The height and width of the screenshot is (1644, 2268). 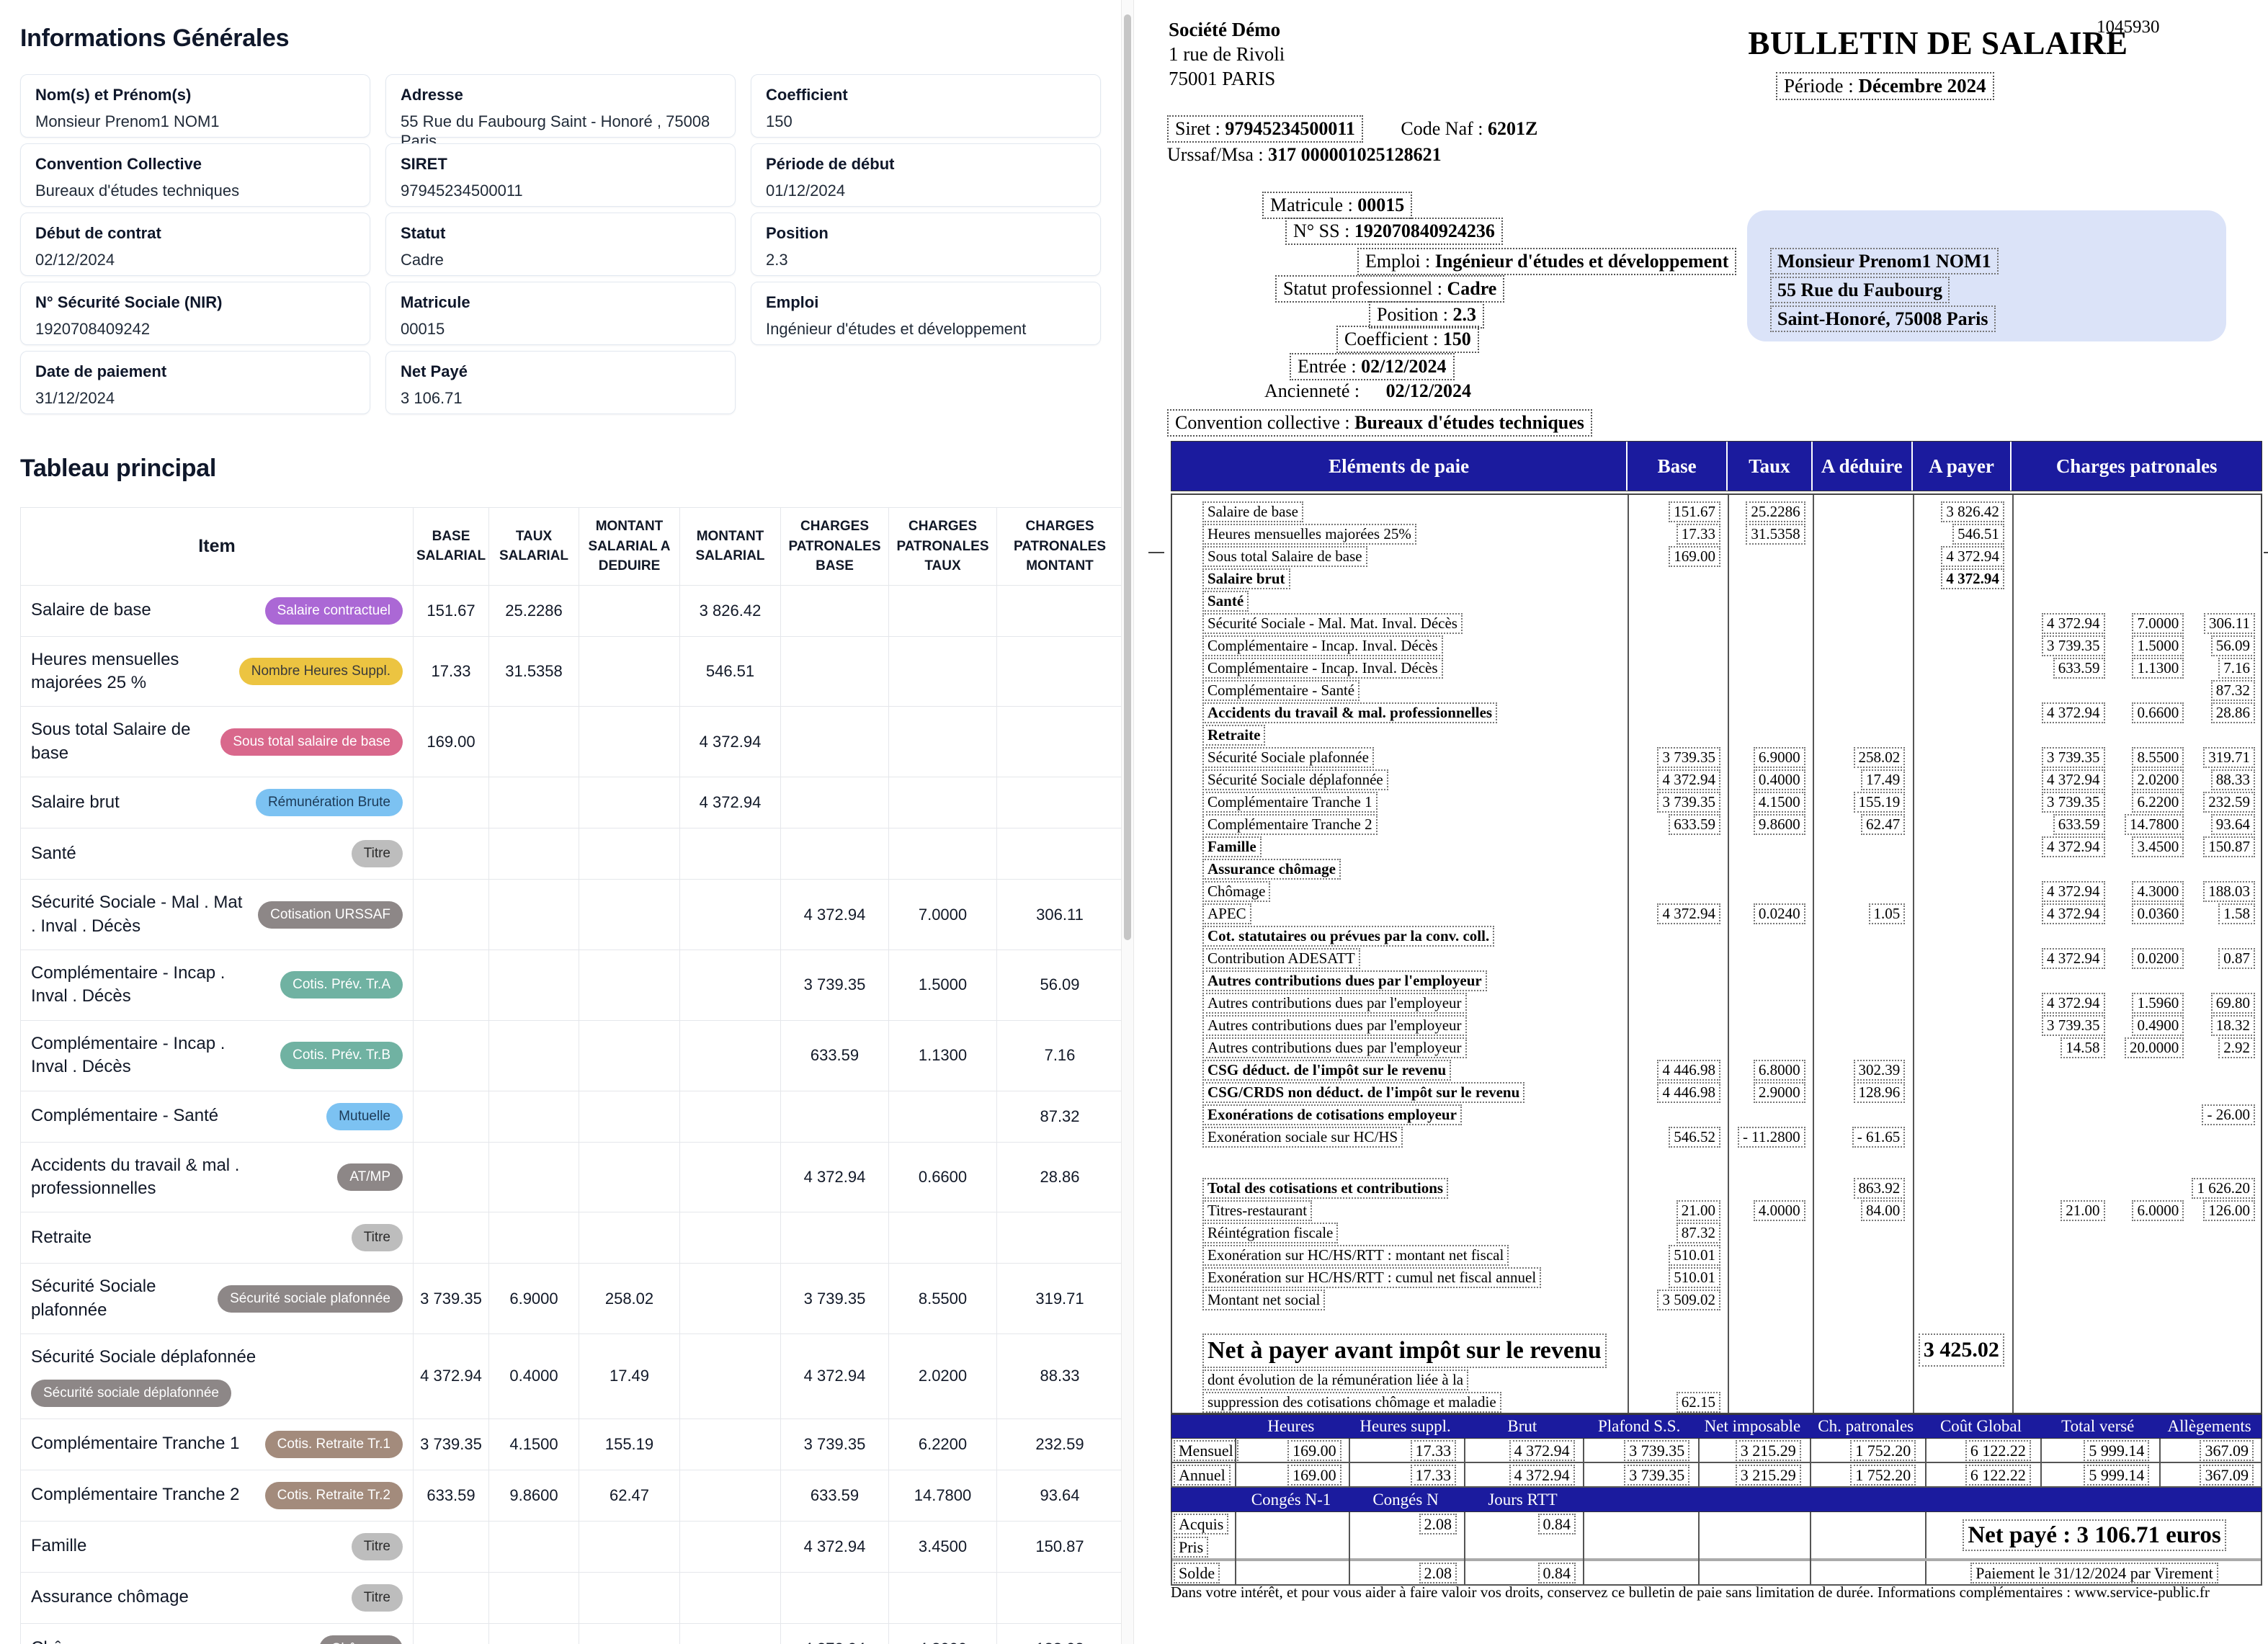 What do you see at coordinates (1253, 511) in the screenshot?
I see `pay-row-label: Salaire de base` at bounding box center [1253, 511].